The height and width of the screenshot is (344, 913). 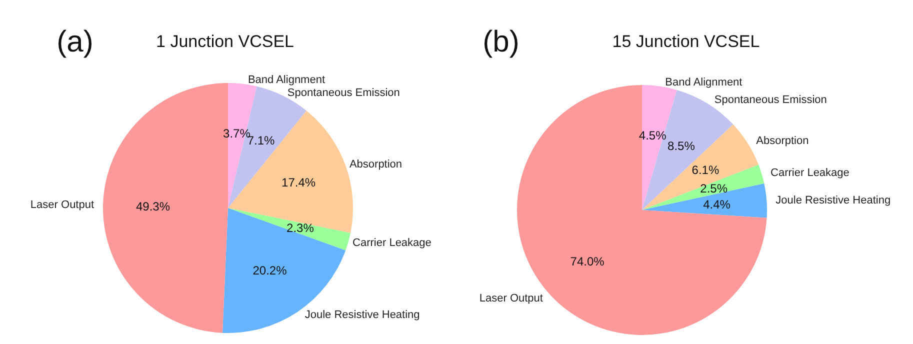 I want to click on data-label: 20.2%, so click(x=270, y=270).